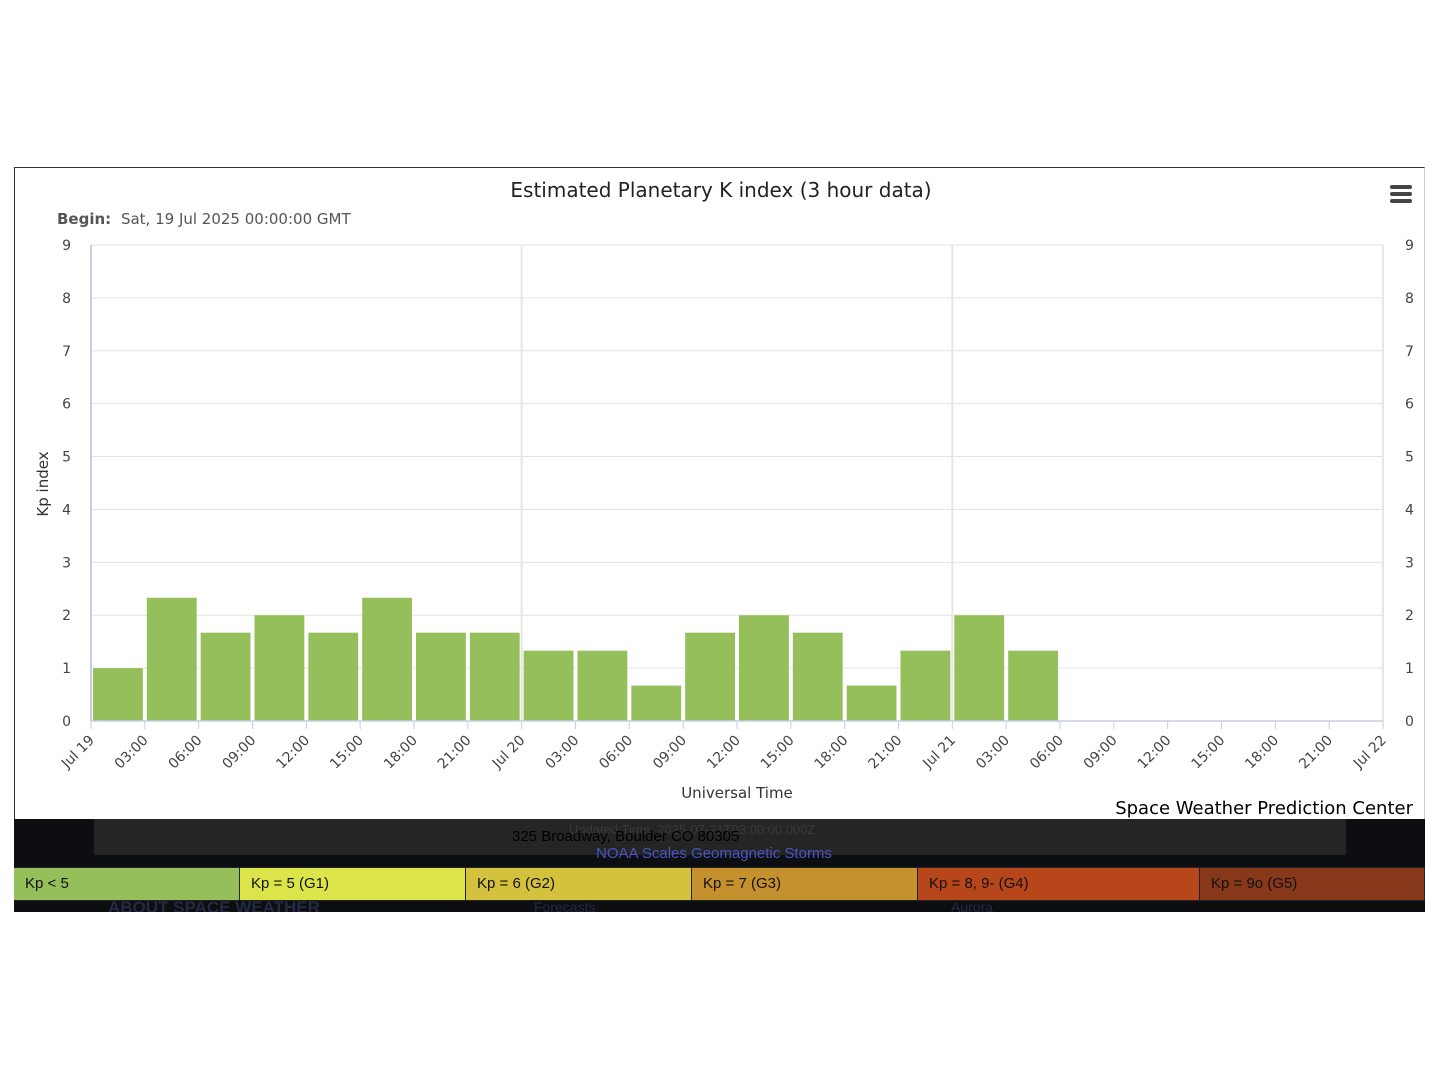 This screenshot has width=1440, height=1080. What do you see at coordinates (66, 352) in the screenshot?
I see `y-tick-label-left: 7` at bounding box center [66, 352].